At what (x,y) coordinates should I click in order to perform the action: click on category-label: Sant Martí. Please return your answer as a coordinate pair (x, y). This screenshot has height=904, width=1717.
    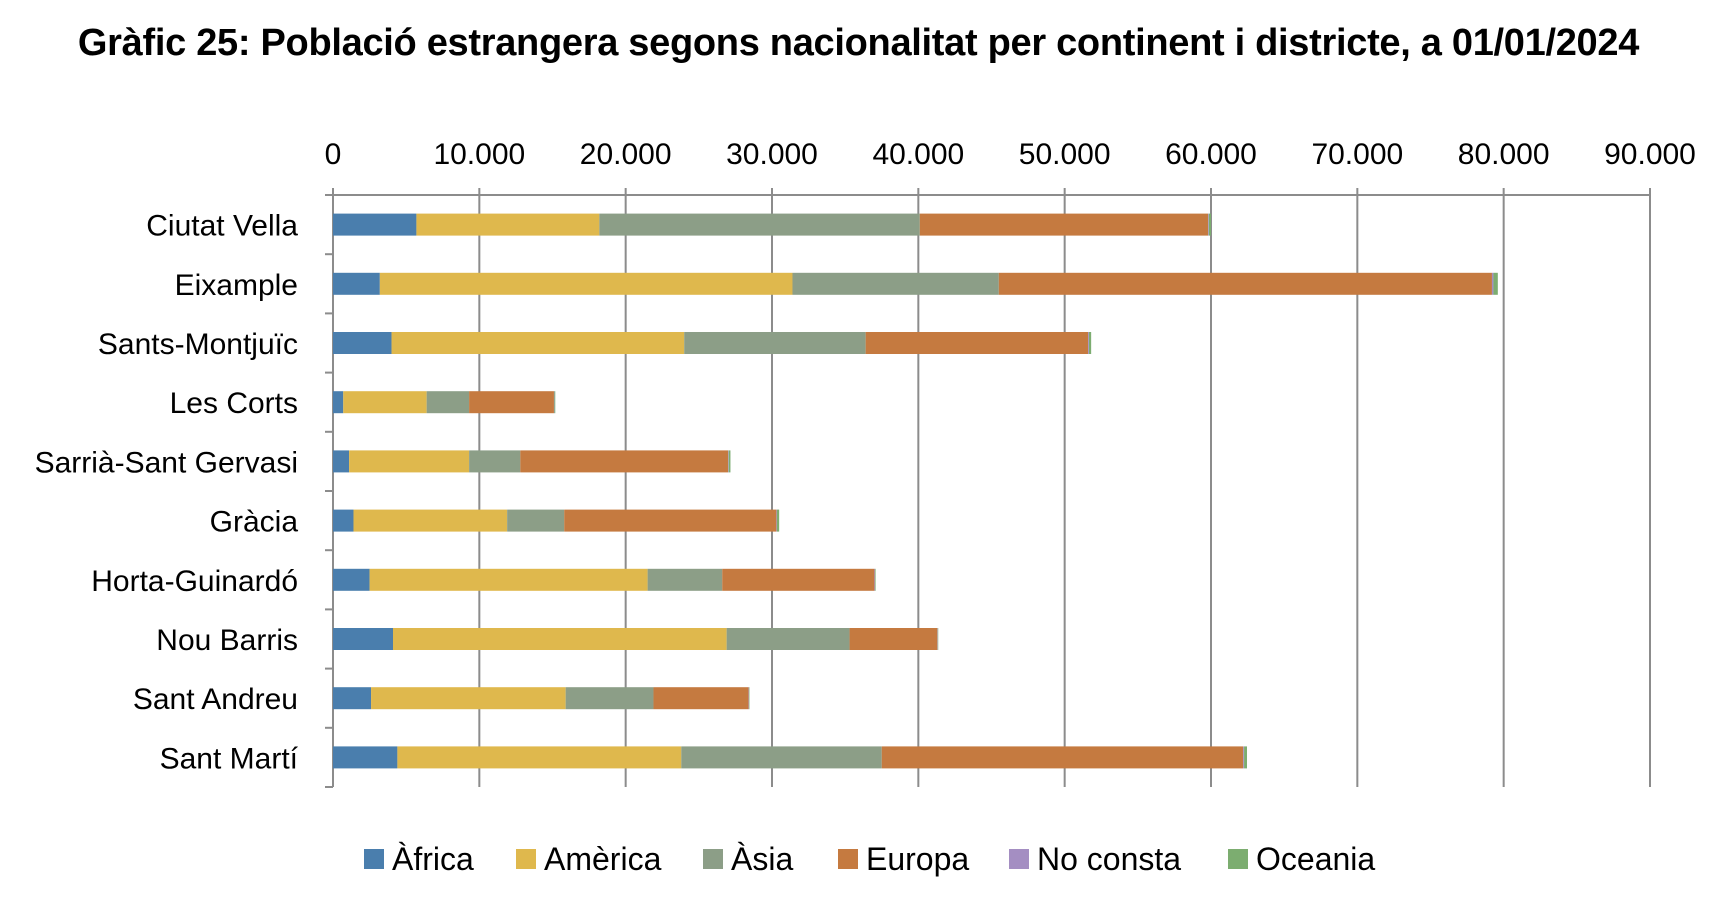
    Looking at the image, I should click on (229, 758).